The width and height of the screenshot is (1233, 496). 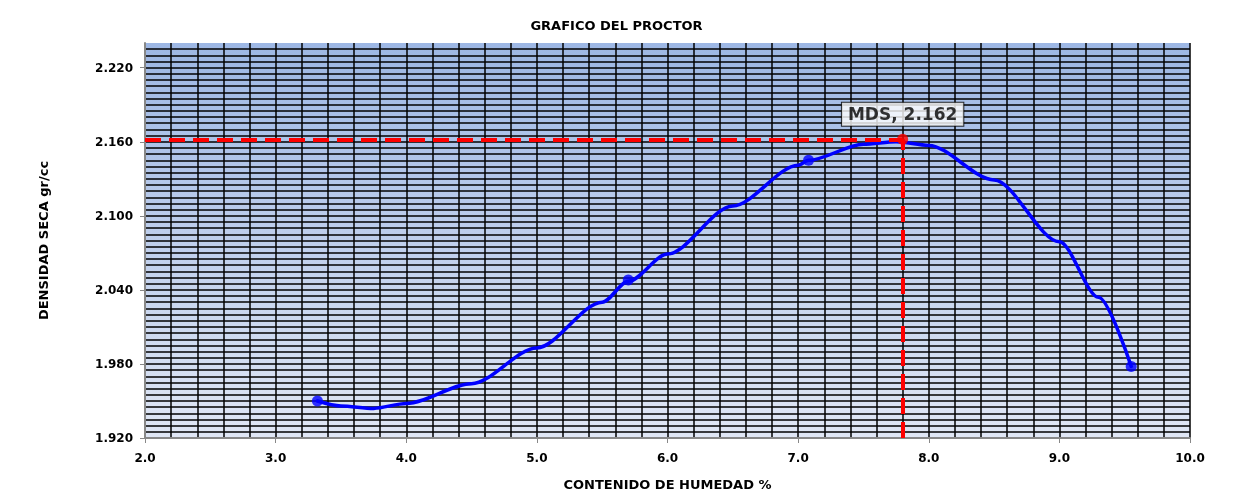 I want to click on x-tick-label: 6.0, so click(x=667, y=458).